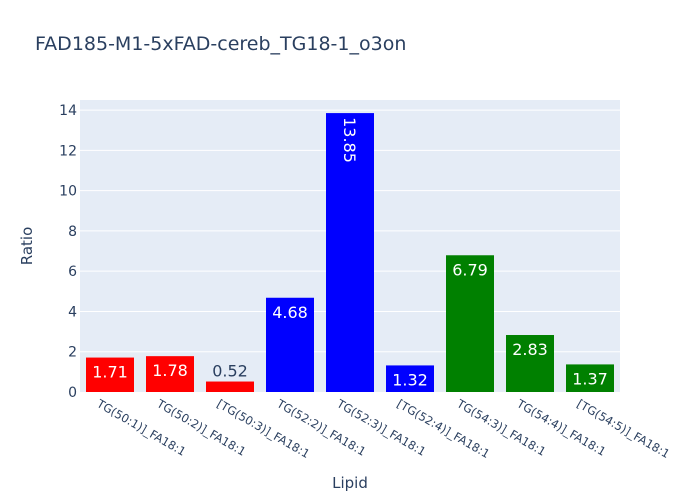  Describe the element at coordinates (220, 44) in the screenshot. I see `chart-title: FAD185-M1-5xFAD-cereb_TG18-1_o3on` at that location.